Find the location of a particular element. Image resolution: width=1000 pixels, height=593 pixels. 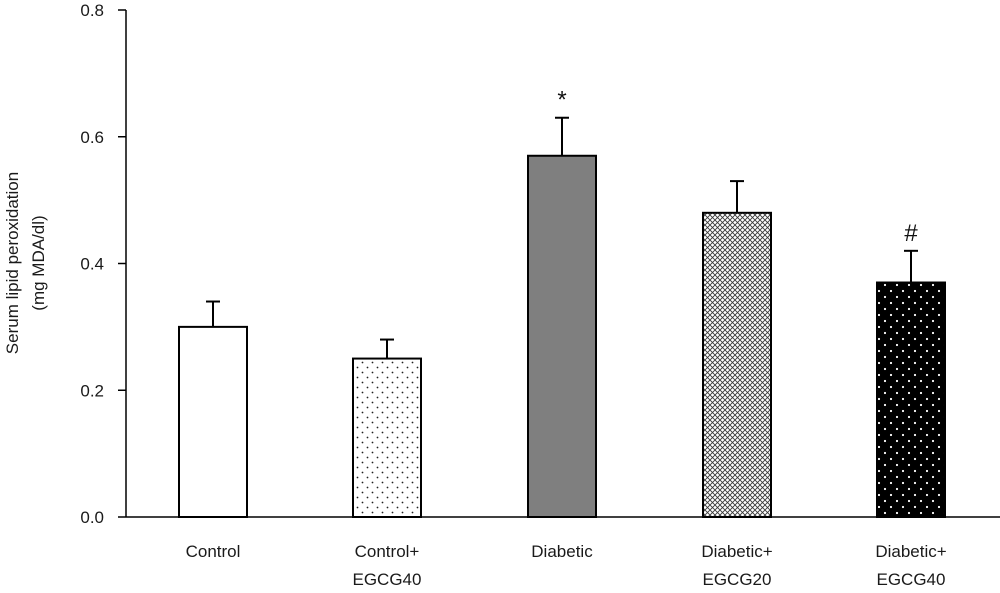

x-tick-label: Control is located at coordinates (213, 551).